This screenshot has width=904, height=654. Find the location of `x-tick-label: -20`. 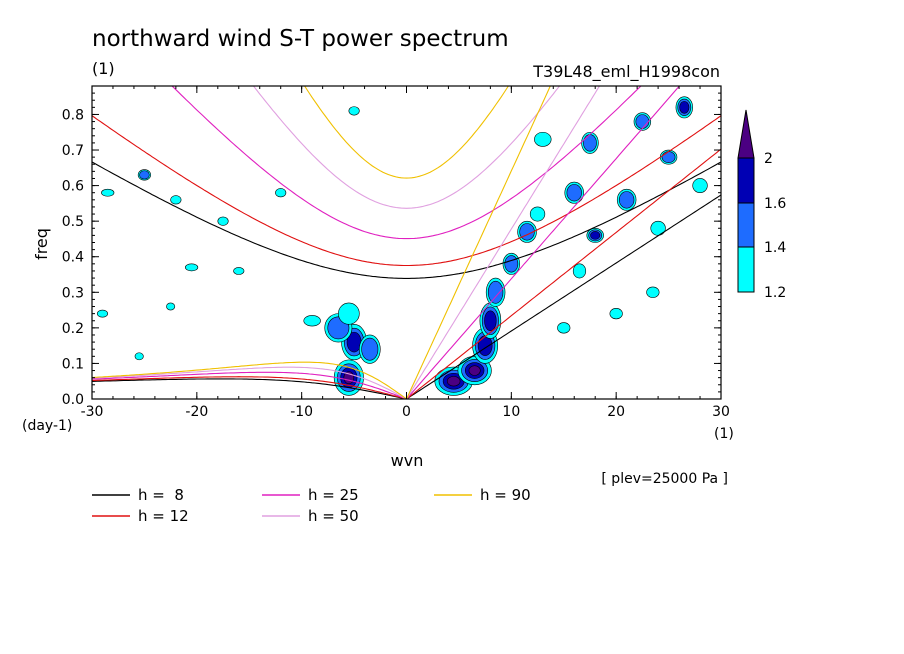

x-tick-label: -20 is located at coordinates (196, 412).